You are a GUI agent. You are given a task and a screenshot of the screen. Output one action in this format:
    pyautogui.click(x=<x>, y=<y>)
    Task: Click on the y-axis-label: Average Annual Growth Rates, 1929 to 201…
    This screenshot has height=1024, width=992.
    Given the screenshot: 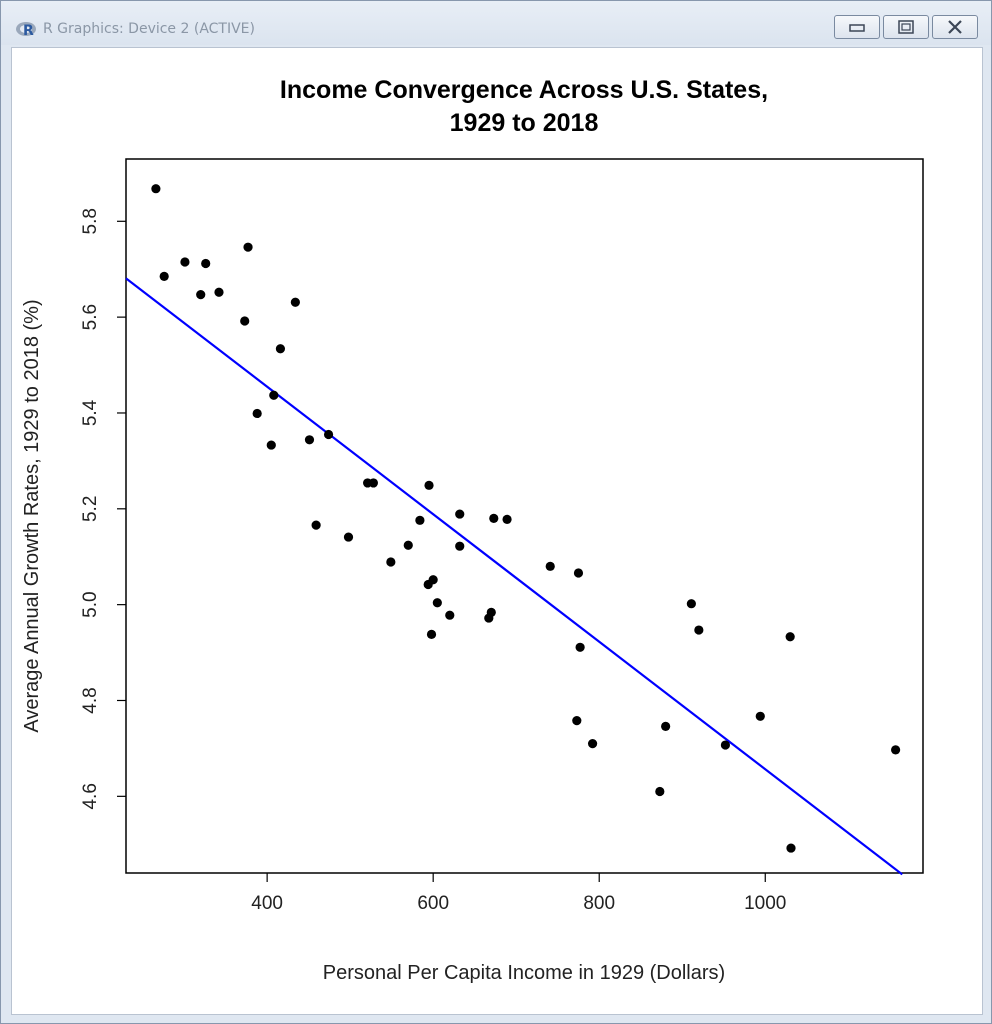 What is the action you would take?
    pyautogui.click(x=32, y=515)
    